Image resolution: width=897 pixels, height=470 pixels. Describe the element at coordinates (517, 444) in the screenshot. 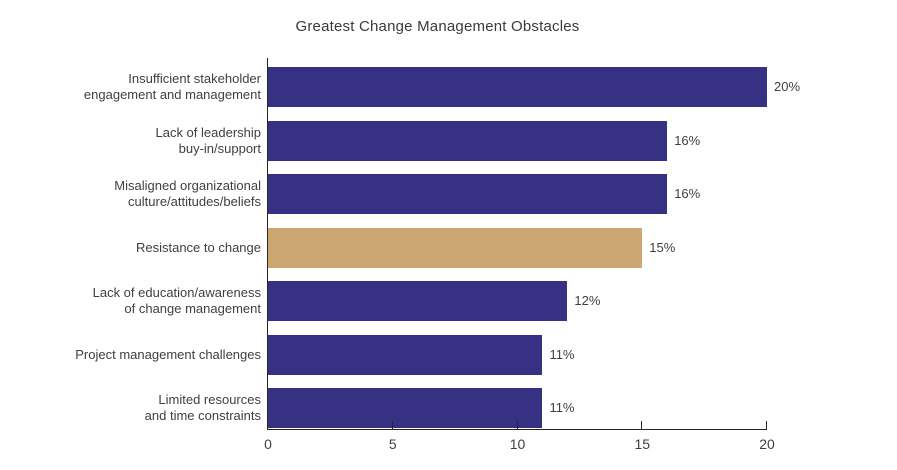

I see `x-axis-tick-label: 10` at that location.